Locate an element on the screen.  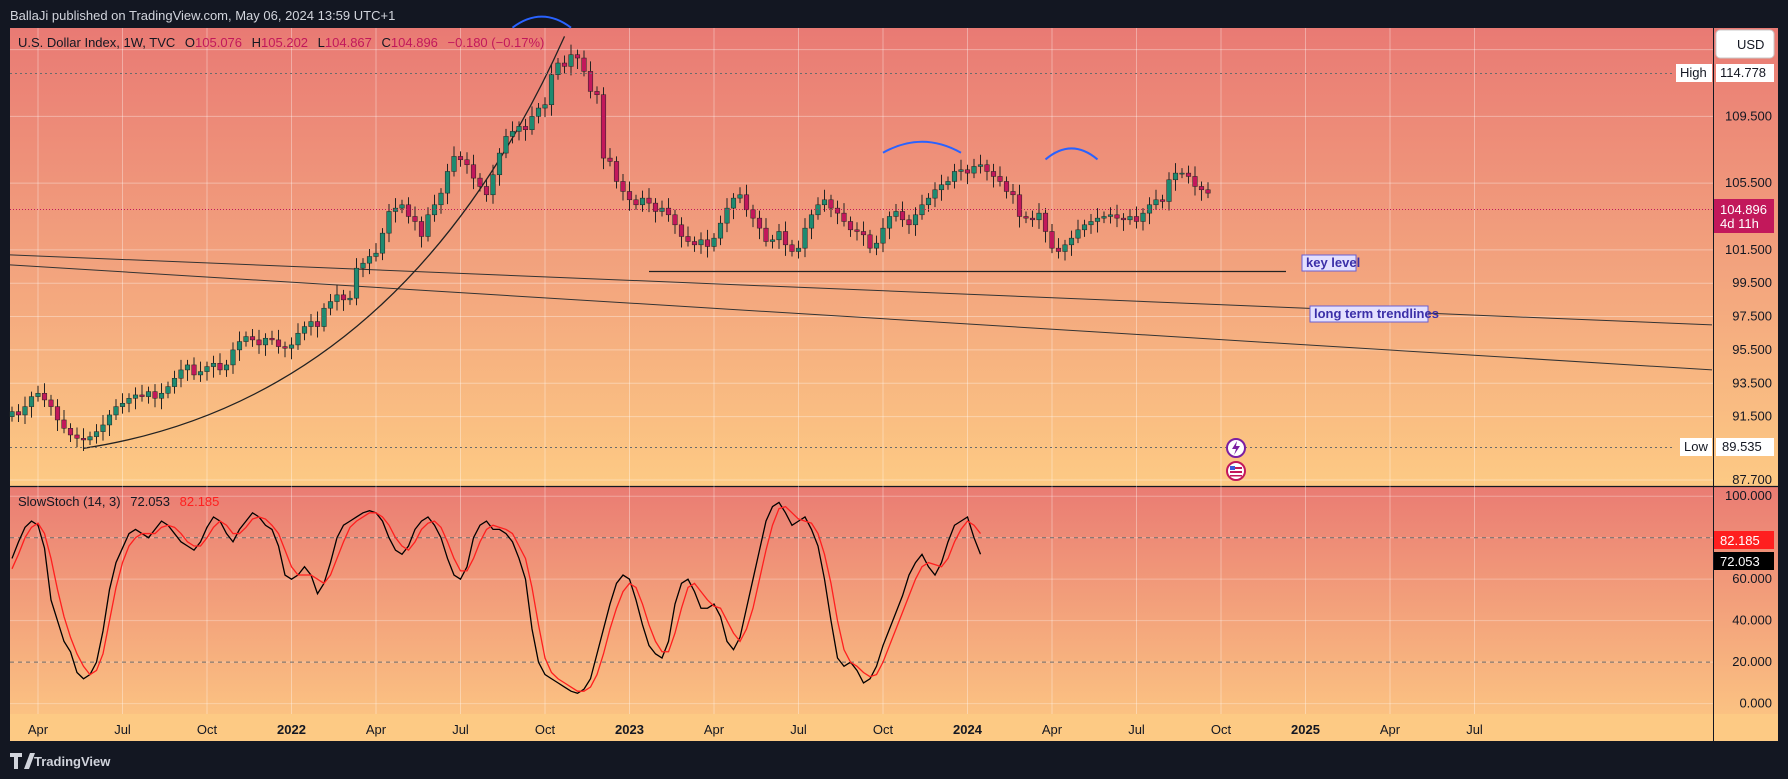
stoch-tick-label: 20.000 is located at coordinates (1752, 661).